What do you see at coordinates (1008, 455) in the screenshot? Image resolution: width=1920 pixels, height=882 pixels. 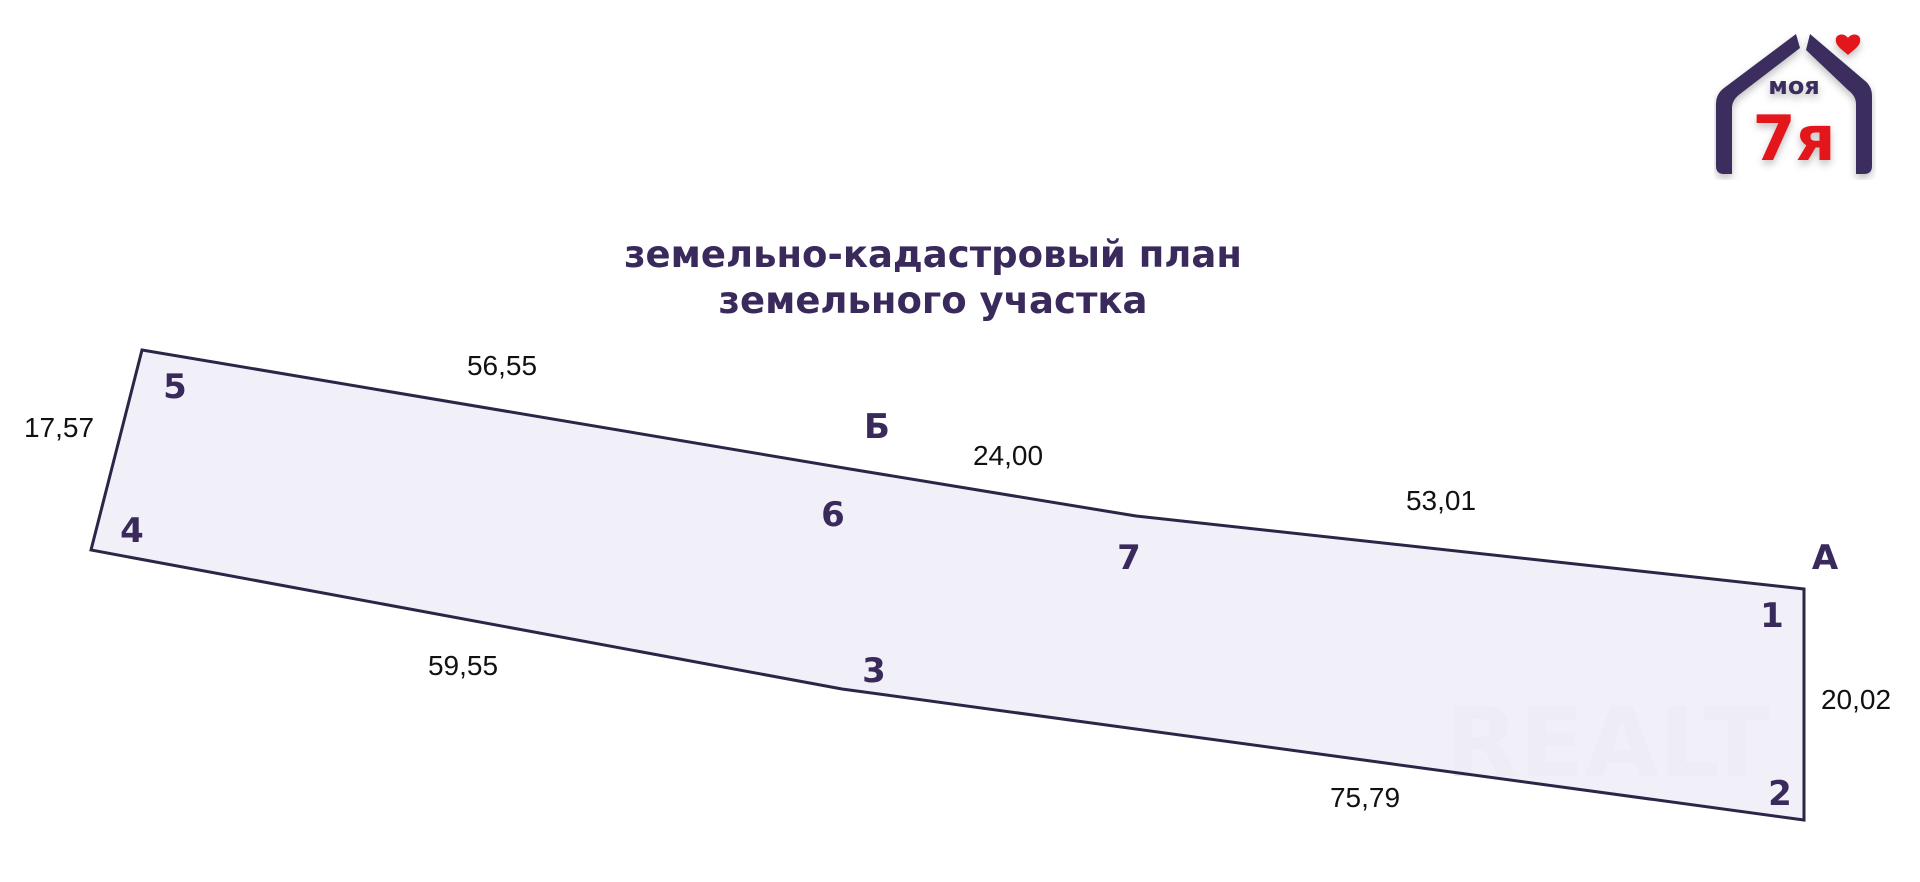 I see `side-6-7-length: 24,00` at bounding box center [1008, 455].